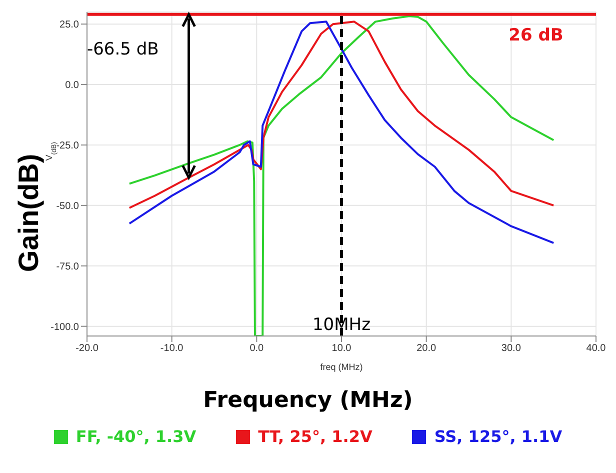 This screenshot has height=473, width=616. Describe the element at coordinates (341, 325) in the screenshot. I see `ref-line-label: 10MHz` at that location.